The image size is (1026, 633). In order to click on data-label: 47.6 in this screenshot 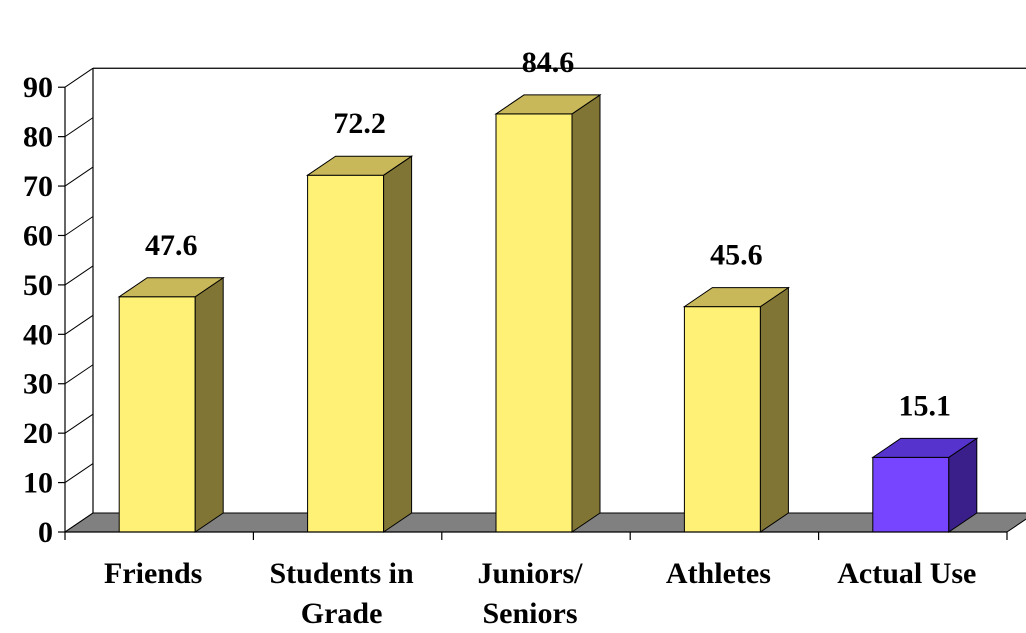, I will do `click(171, 245)`.